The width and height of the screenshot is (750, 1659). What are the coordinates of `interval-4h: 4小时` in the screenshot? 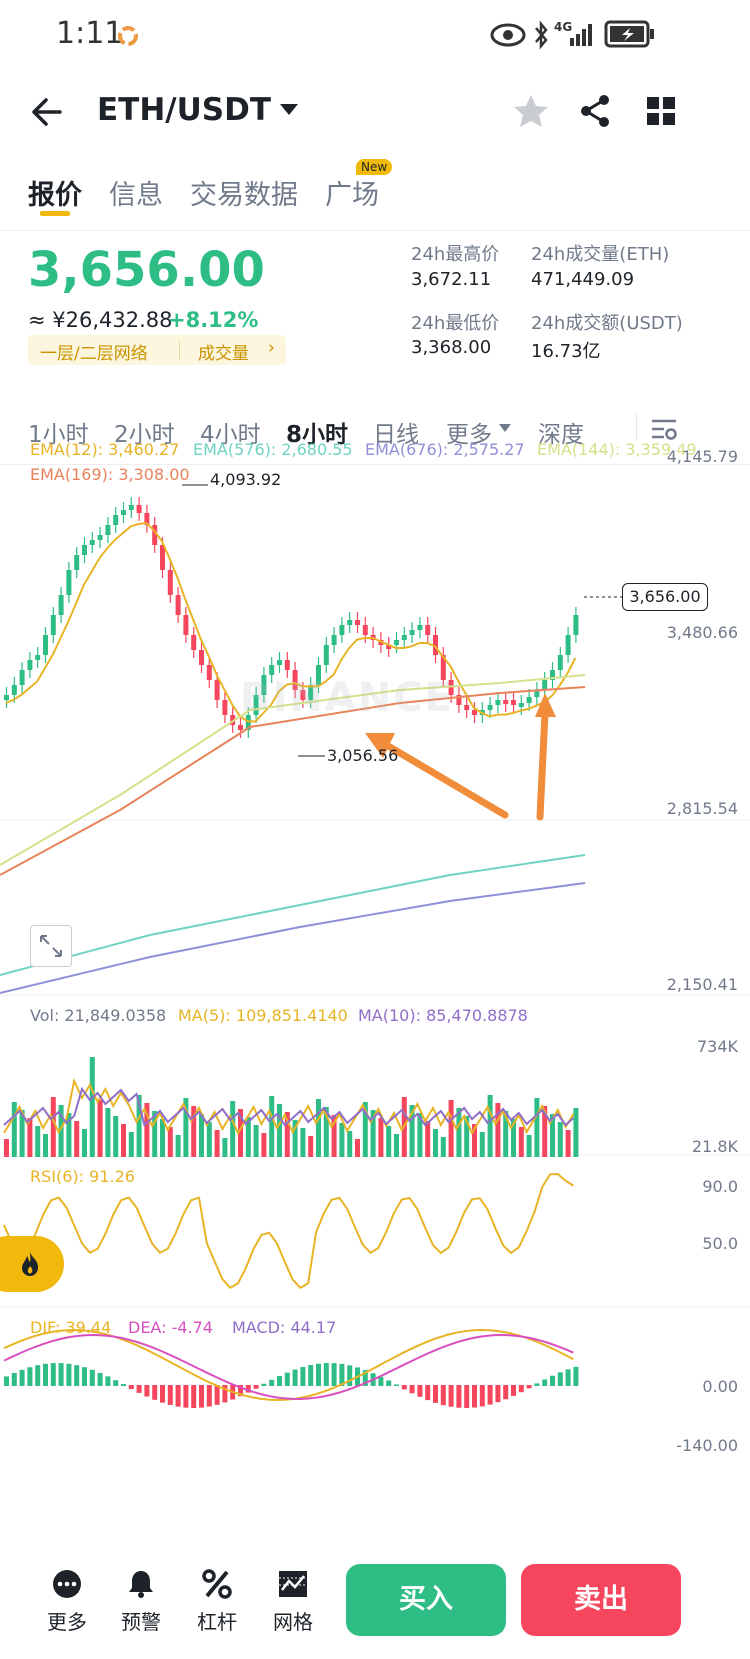 It's located at (230, 435).